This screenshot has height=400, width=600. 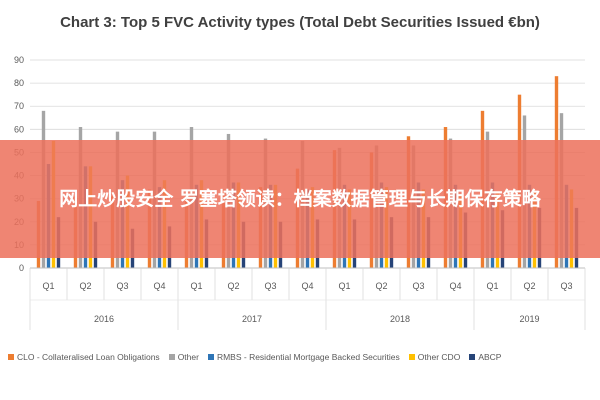 I want to click on legend-label: ABCP, so click(x=490, y=357).